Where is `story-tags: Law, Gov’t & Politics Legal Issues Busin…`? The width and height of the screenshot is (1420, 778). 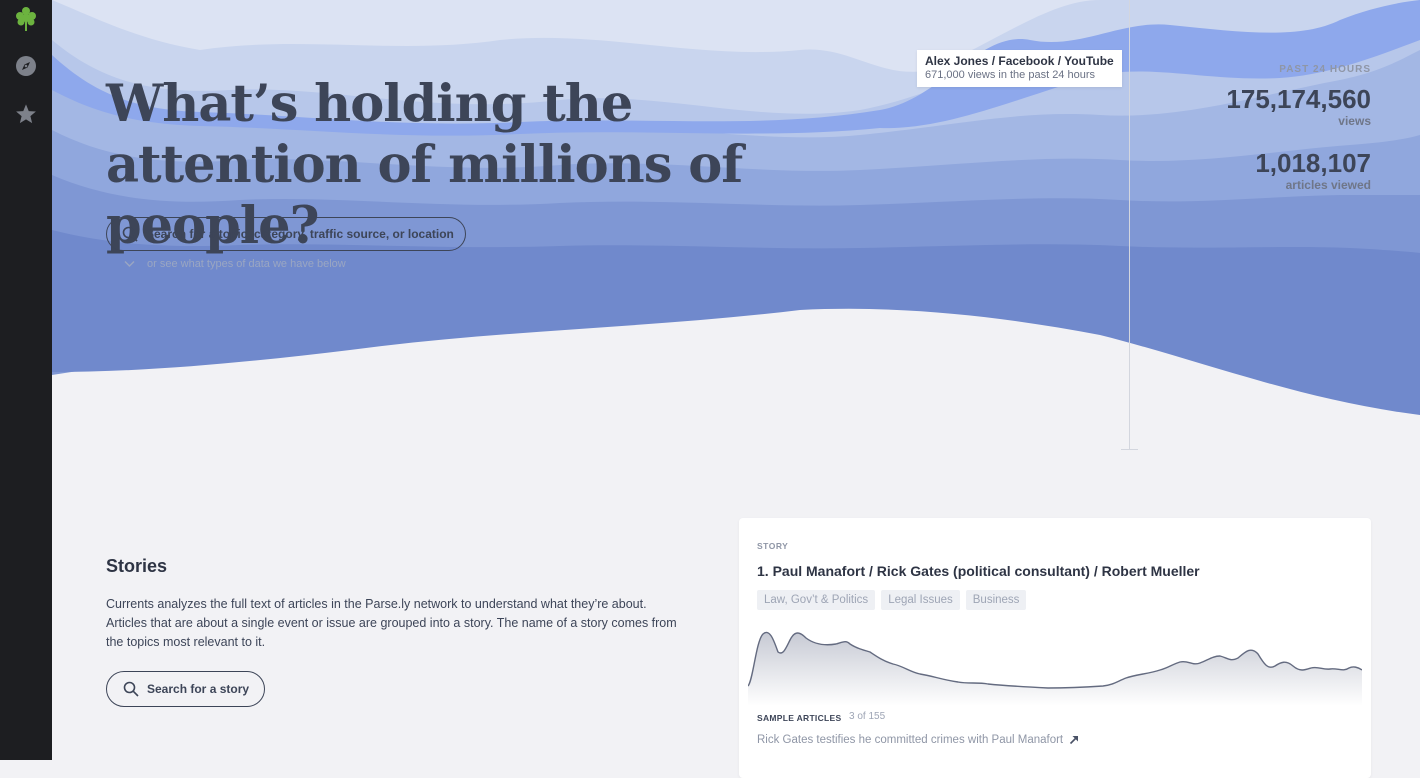 story-tags: Law, Gov’t & Politics Legal Issues Busin… is located at coordinates (892, 600).